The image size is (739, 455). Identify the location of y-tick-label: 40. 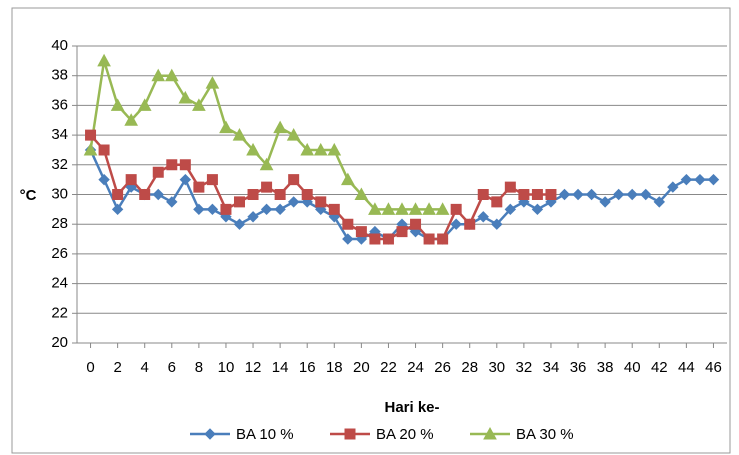
(59, 45).